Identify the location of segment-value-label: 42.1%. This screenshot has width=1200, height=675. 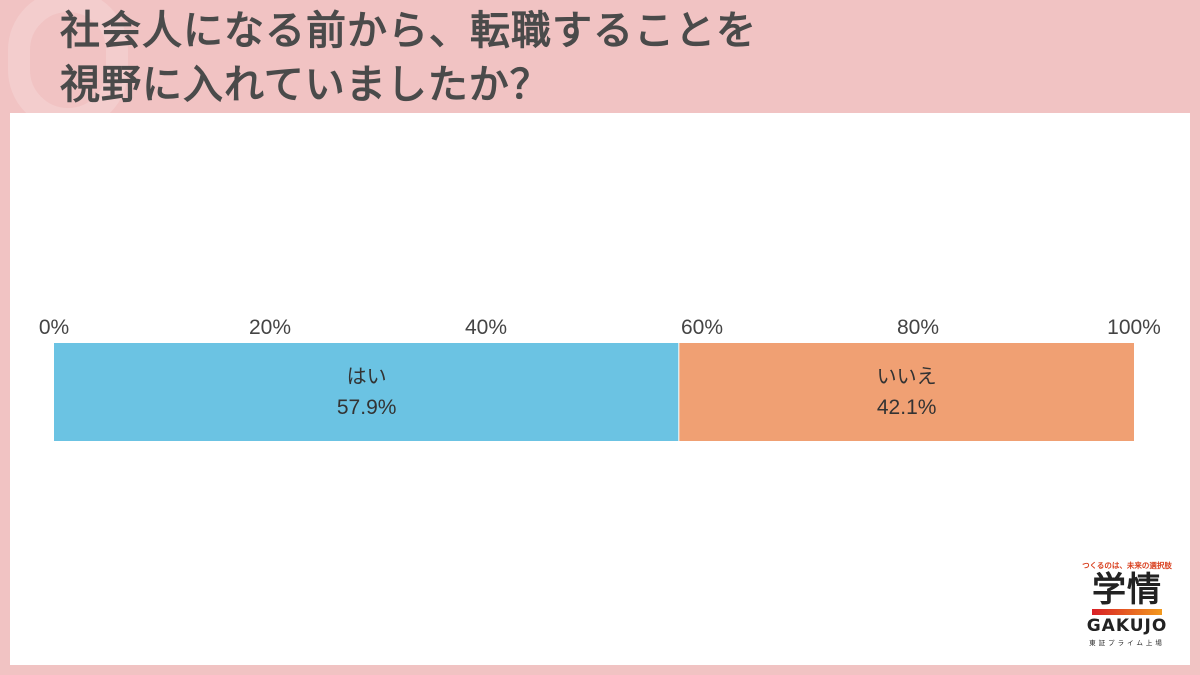
(907, 407).